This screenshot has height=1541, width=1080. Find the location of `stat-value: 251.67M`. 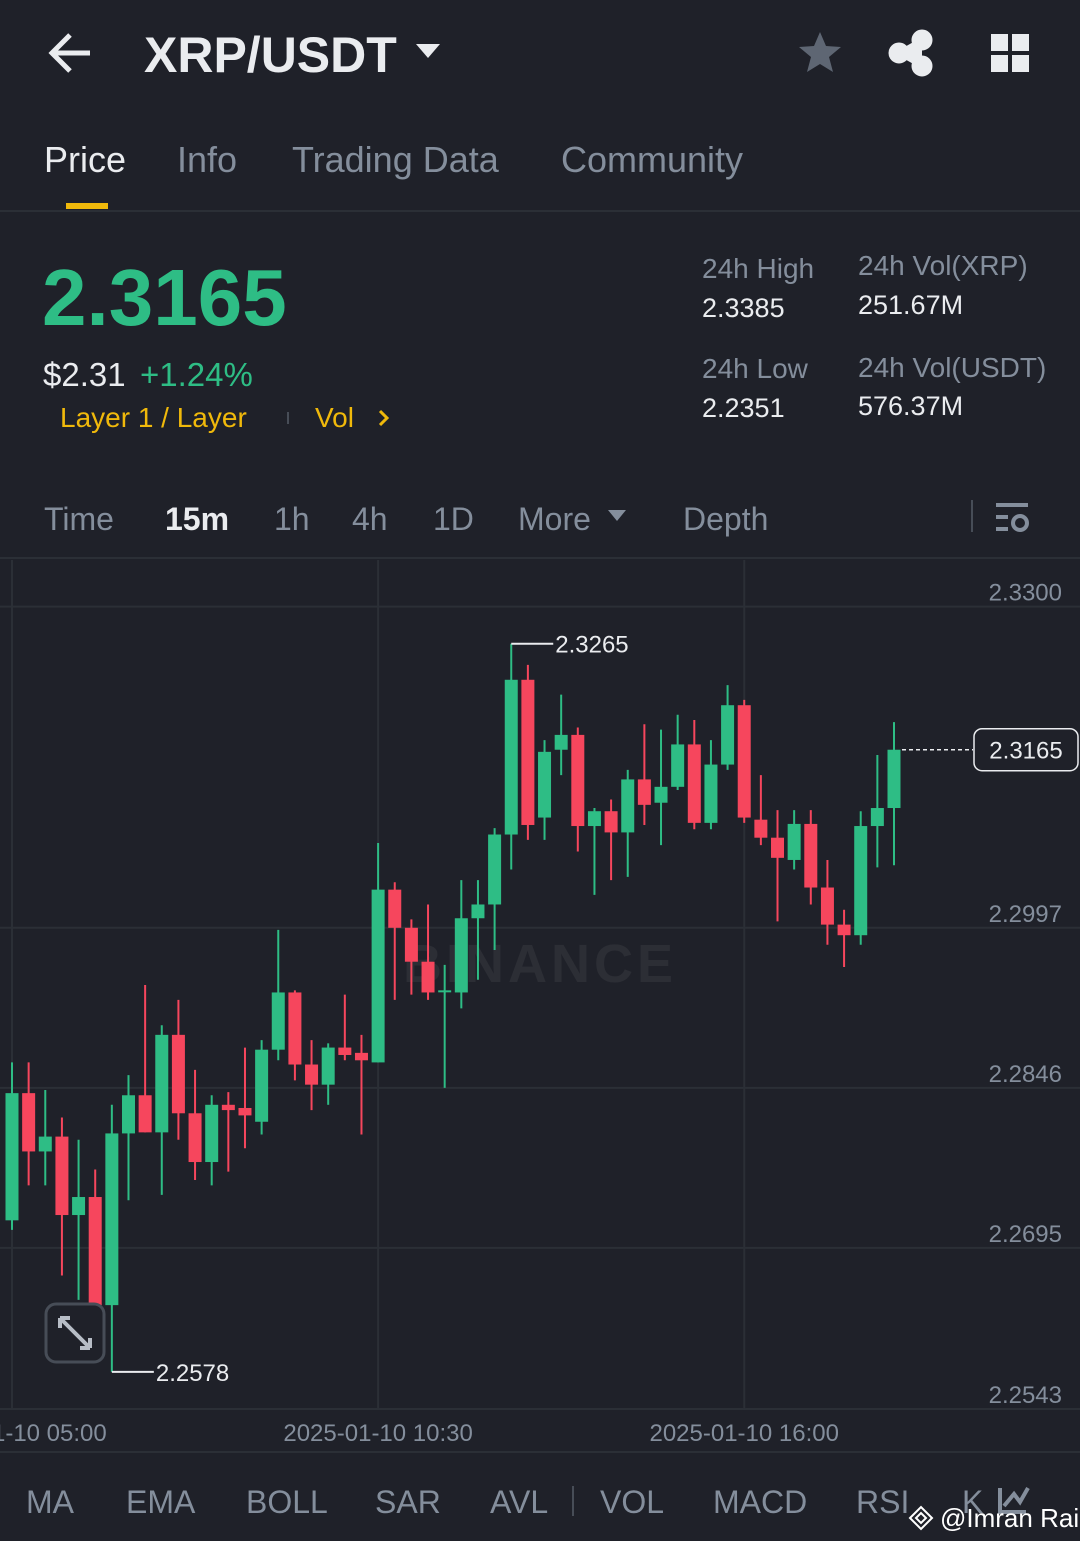

stat-value: 251.67M is located at coordinates (911, 305).